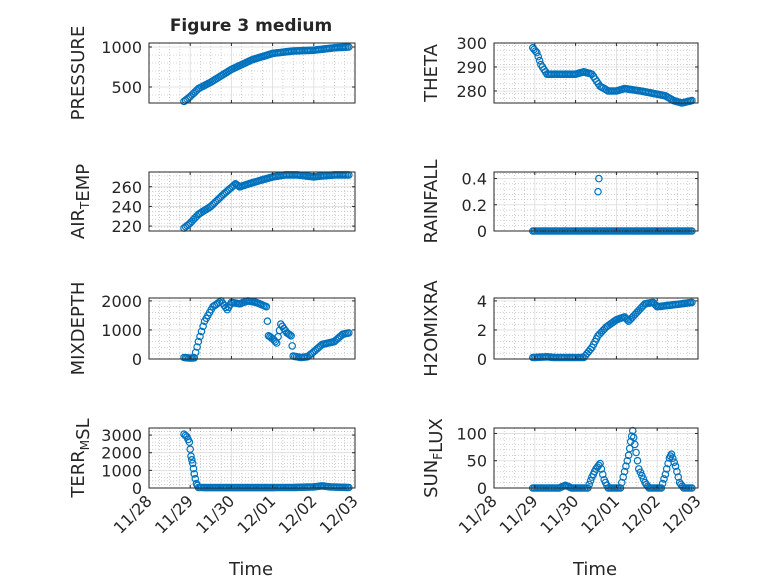 This screenshot has height=583, width=778. Describe the element at coordinates (431, 328) in the screenshot. I see `y-axis-label: H2OMIXRA` at that location.